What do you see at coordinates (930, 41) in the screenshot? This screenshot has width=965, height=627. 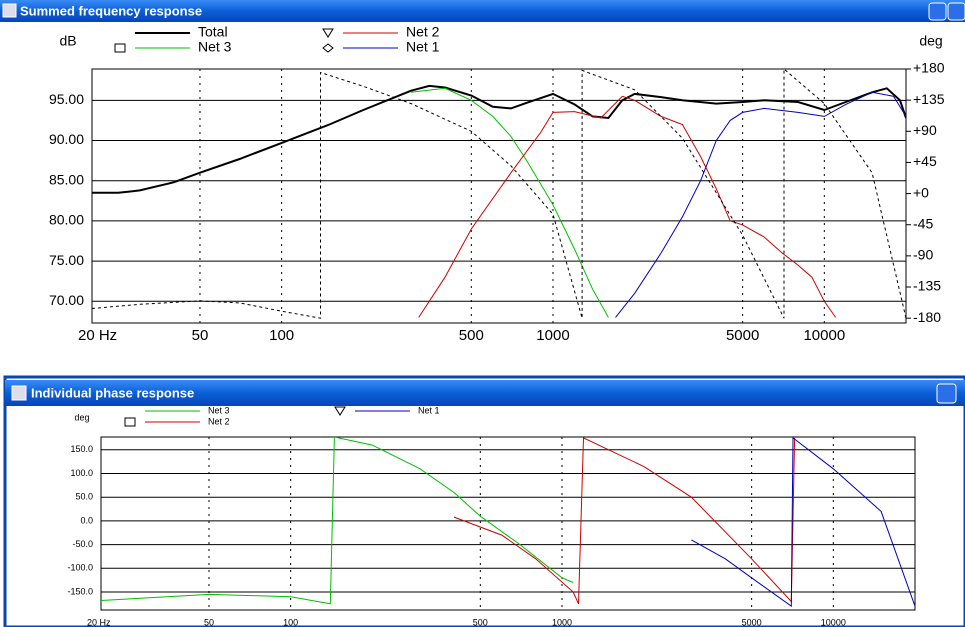 I see `y2-axis-label: deg` at bounding box center [930, 41].